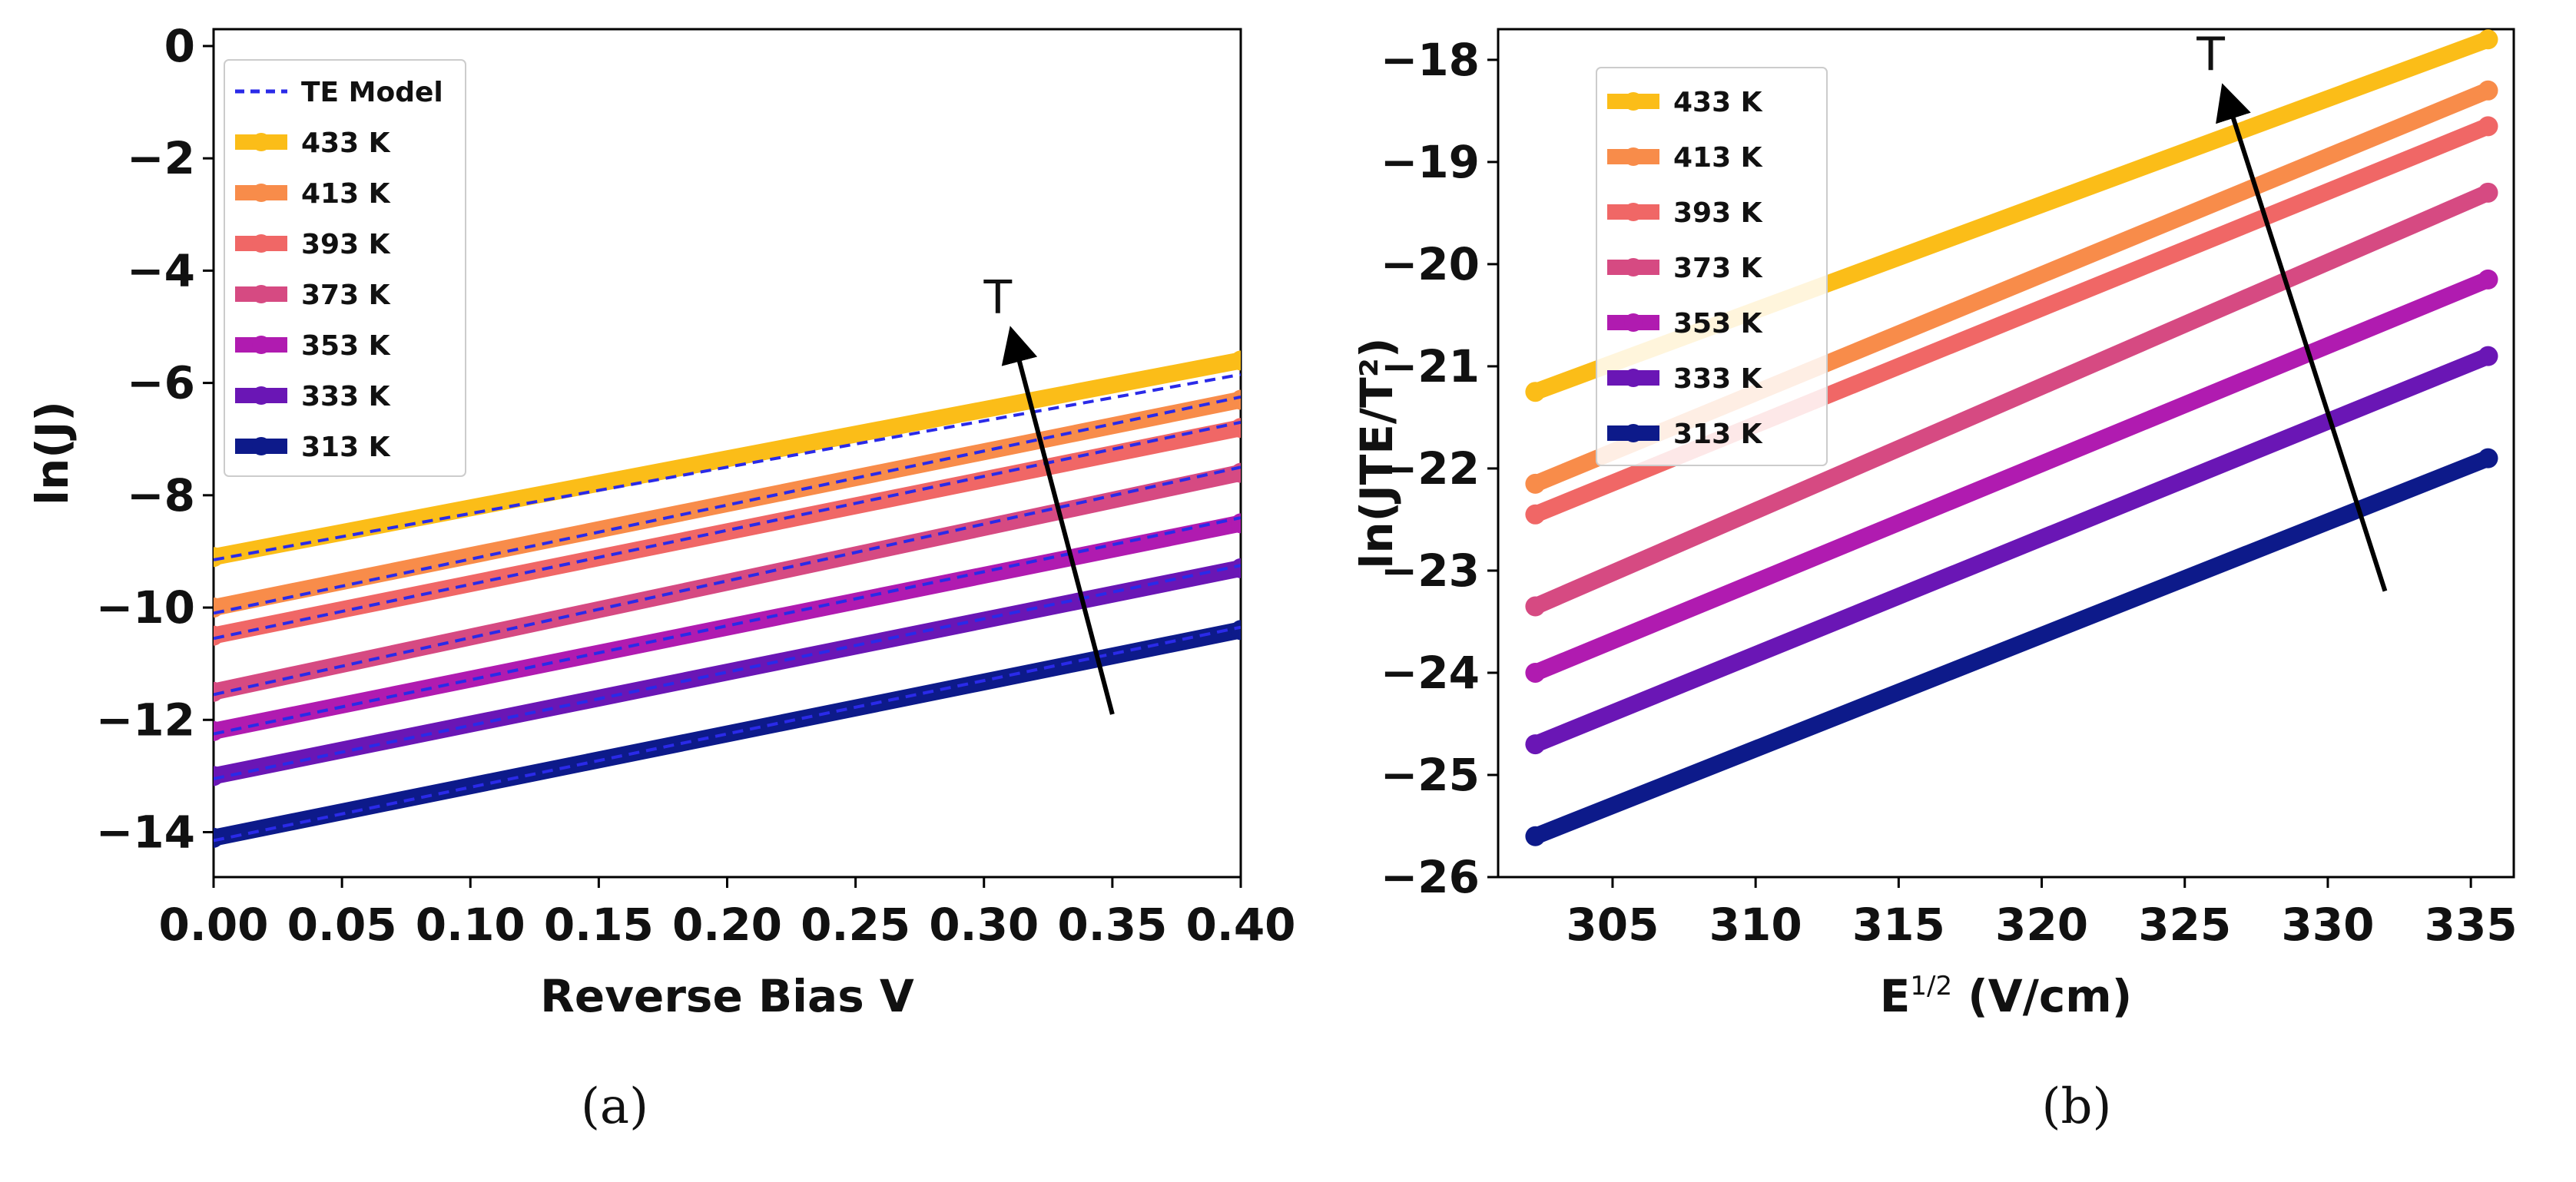 This screenshot has width=2576, height=1182. I want to click on y-tick-label: −23, so click(1430, 571).